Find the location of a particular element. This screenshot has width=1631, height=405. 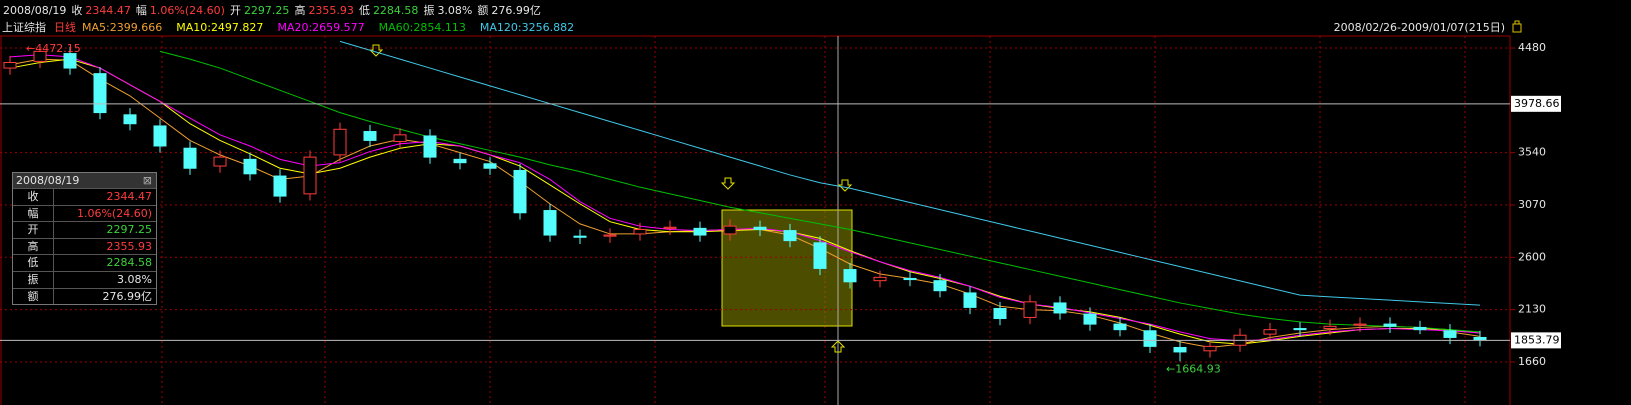

info-row: 高 2355.93 is located at coordinates (84, 246).